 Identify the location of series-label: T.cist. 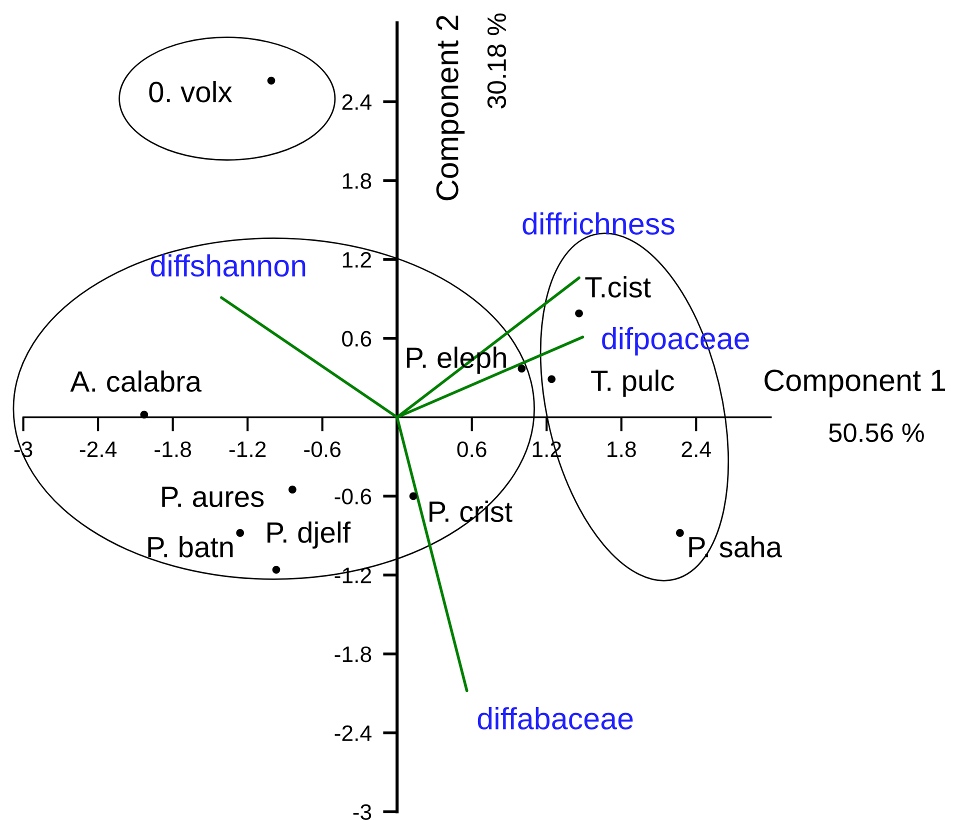
(618, 287).